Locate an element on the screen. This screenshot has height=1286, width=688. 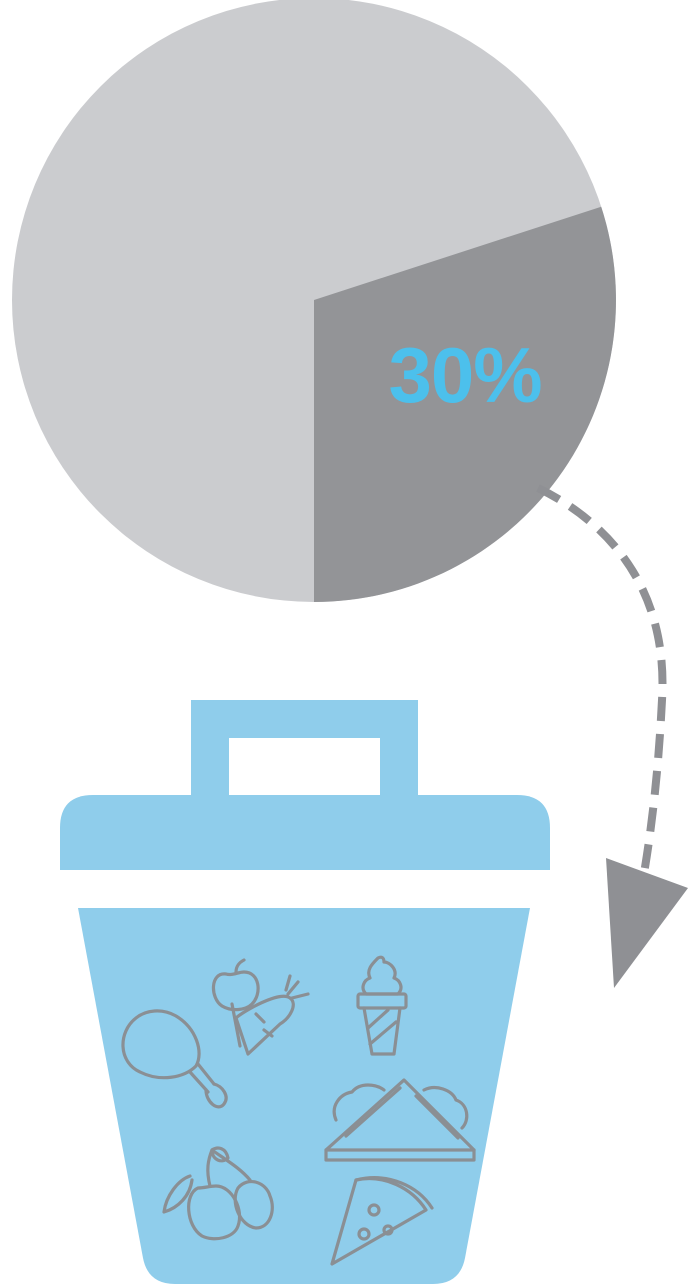
bin-lid is located at coordinates (305, 832).